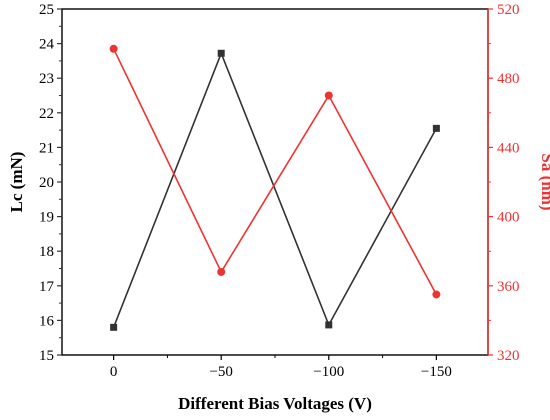 This screenshot has width=550, height=420. What do you see at coordinates (46, 10) in the screenshot?
I see `left-y-tick-label: 25` at bounding box center [46, 10].